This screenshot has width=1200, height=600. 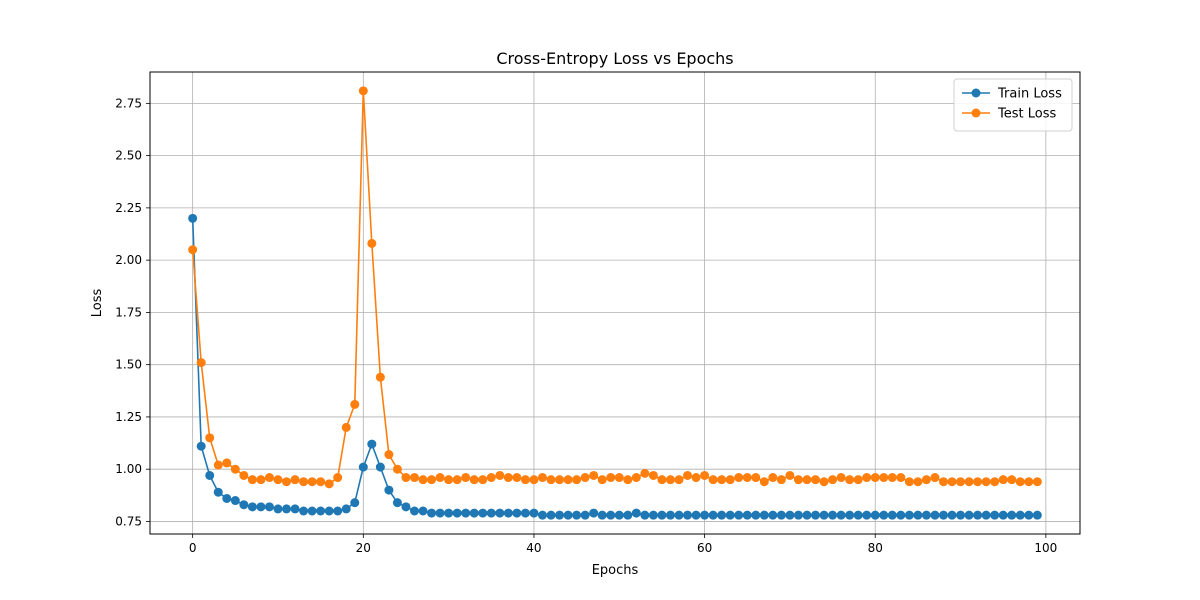 What do you see at coordinates (128, 521) in the screenshot?
I see `y-tick-label: 0.75` at bounding box center [128, 521].